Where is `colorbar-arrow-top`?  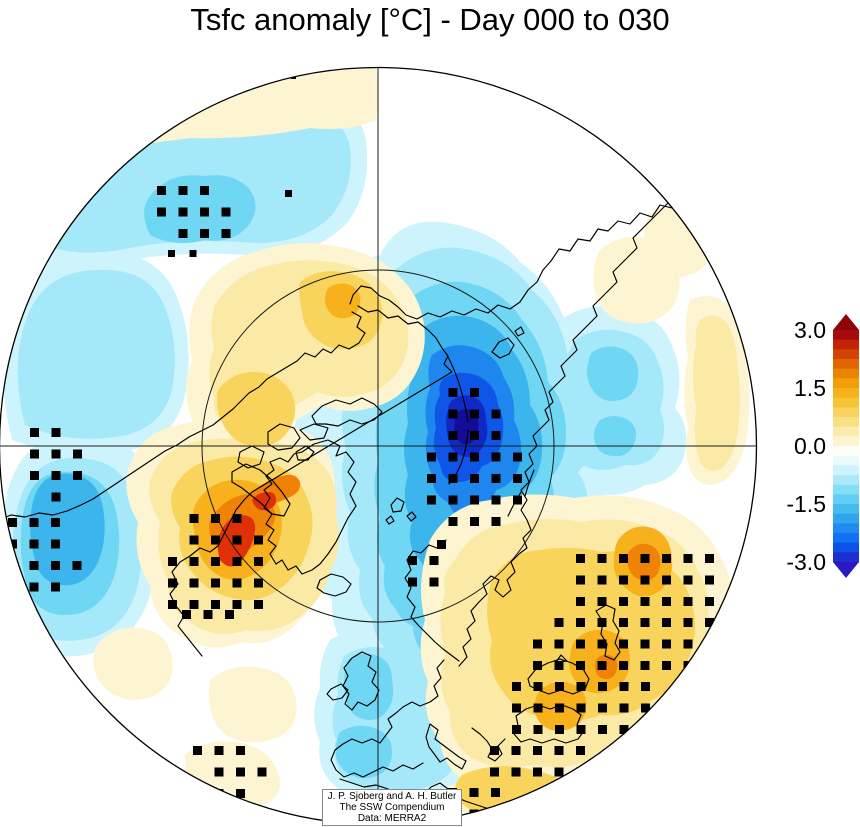
colorbar-arrow-top is located at coordinates (846, 322).